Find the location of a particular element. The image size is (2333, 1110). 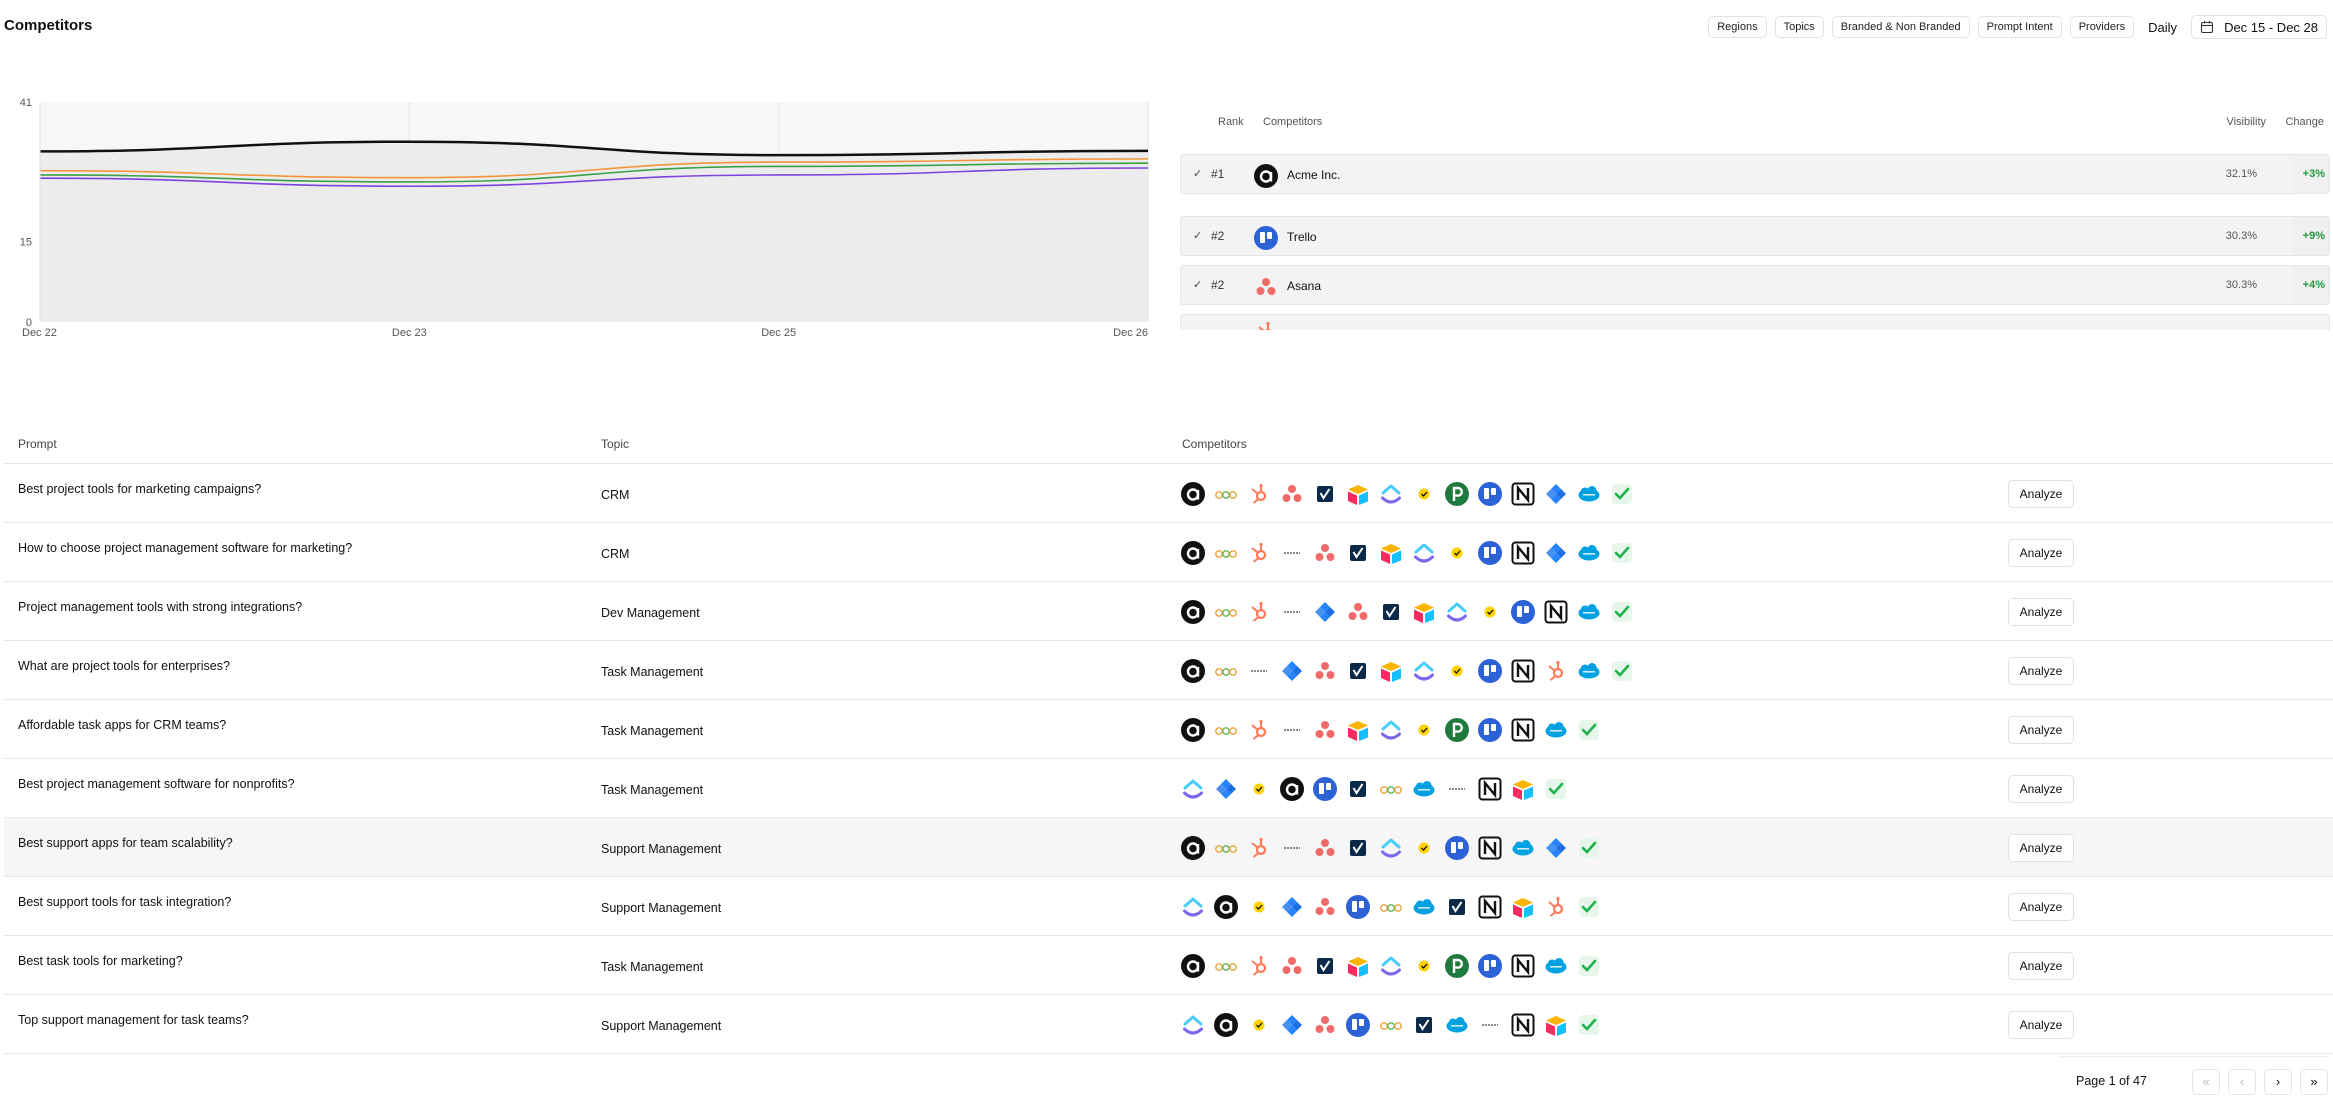

next-page-button: › is located at coordinates (2278, 1082).